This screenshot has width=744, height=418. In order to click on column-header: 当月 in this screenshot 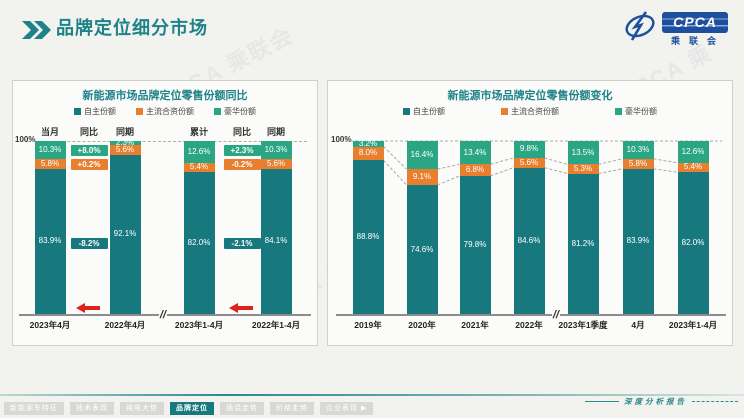, I will do `click(49, 132)`.